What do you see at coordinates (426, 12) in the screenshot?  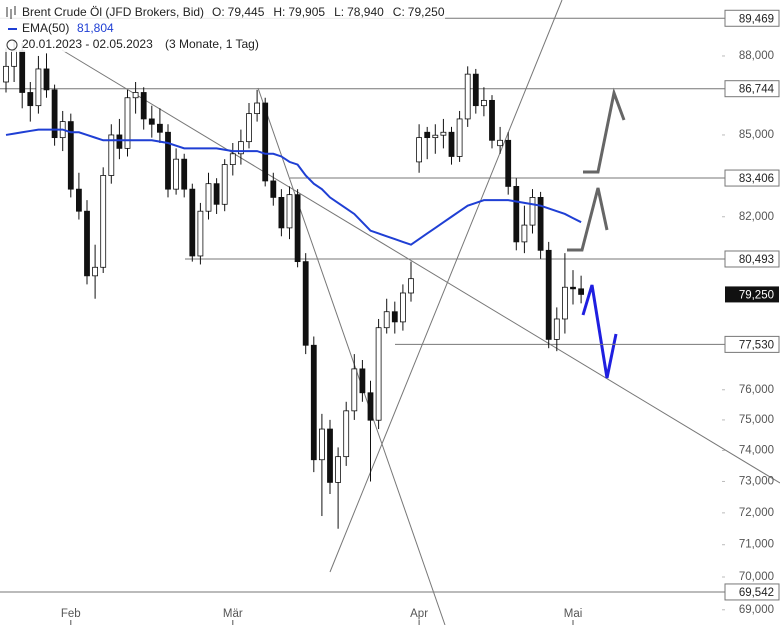 I see `ohlc-value: 79,250` at bounding box center [426, 12].